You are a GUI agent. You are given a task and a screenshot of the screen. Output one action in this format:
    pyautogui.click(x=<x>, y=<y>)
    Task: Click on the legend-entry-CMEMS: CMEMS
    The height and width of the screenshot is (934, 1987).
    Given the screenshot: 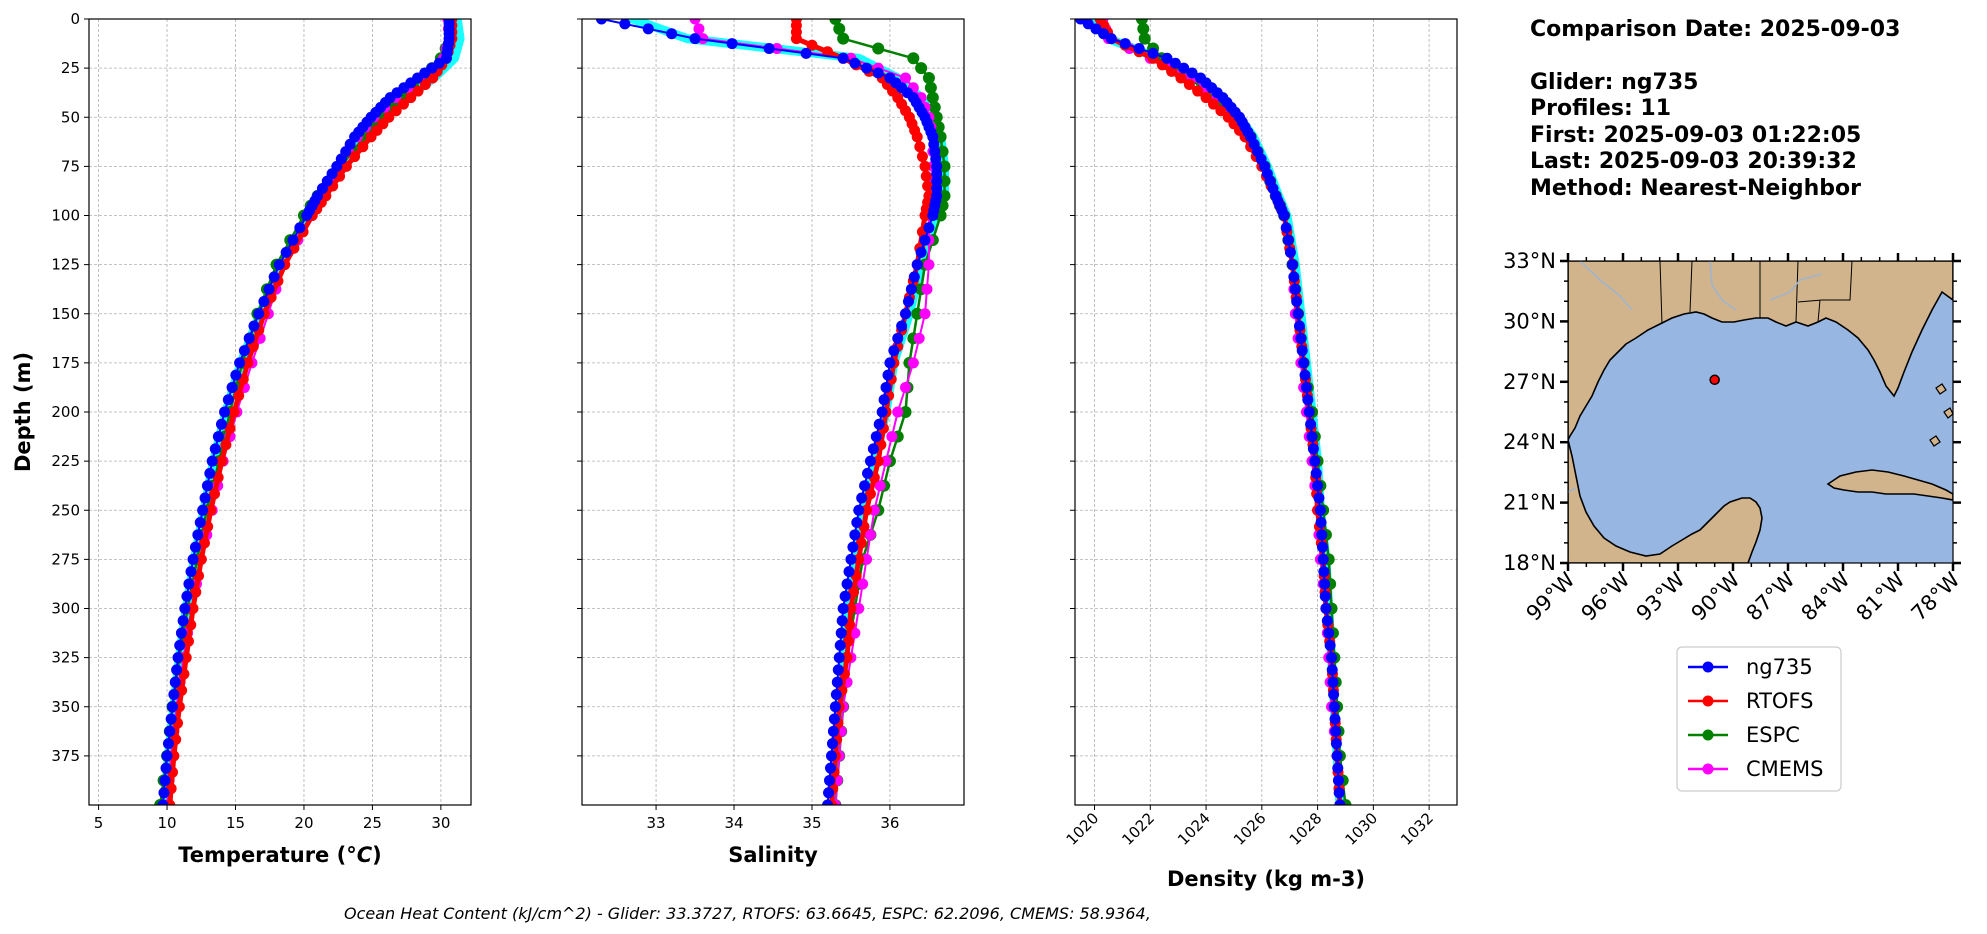 What is the action you would take?
    pyautogui.click(x=1756, y=769)
    